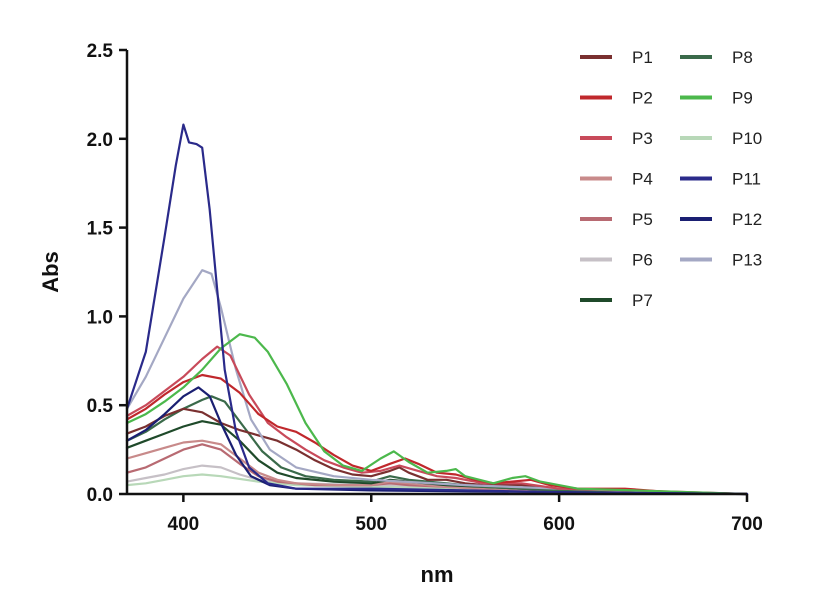 This screenshot has width=822, height=611. What do you see at coordinates (642, 300) in the screenshot?
I see `legend-label-p7: P7` at bounding box center [642, 300].